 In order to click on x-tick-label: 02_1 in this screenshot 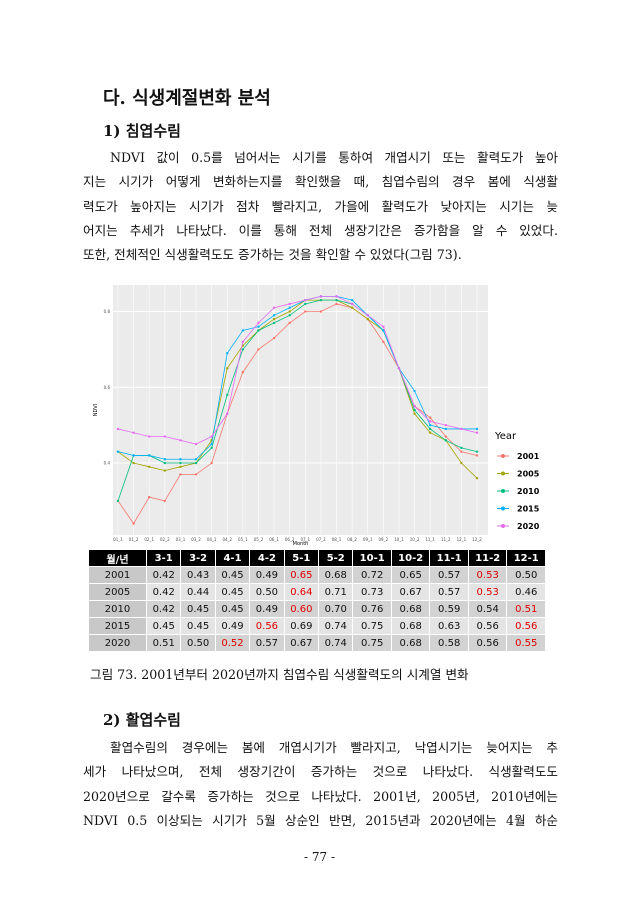, I will do `click(149, 539)`.